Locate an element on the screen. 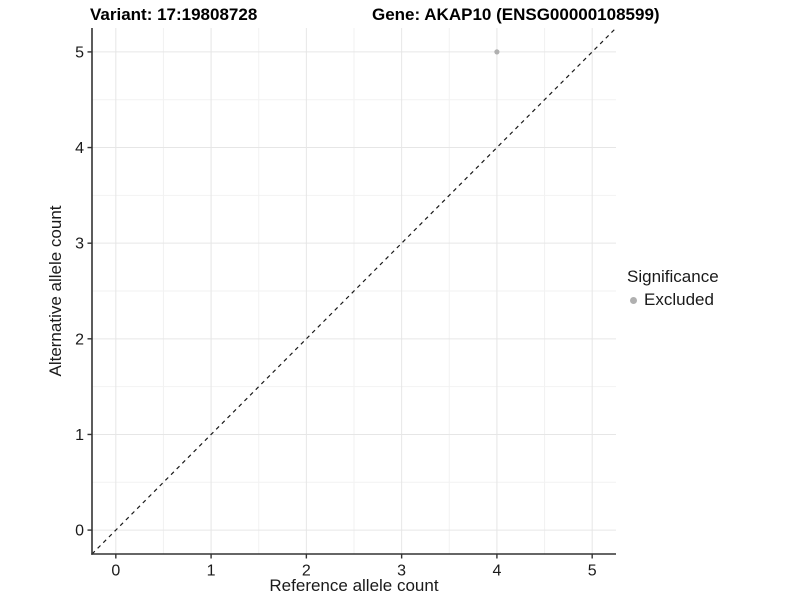 The width and height of the screenshot is (800, 600). legend-item-label: Excluded is located at coordinates (679, 299).